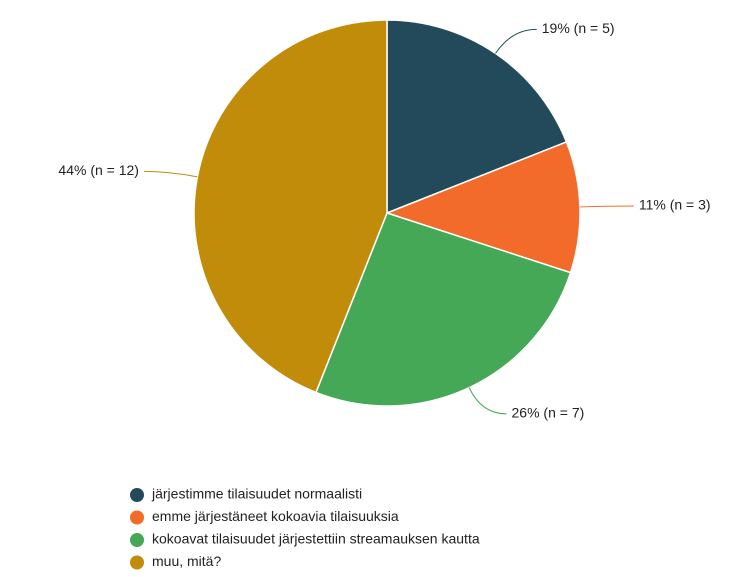 This screenshot has width=755, height=577. What do you see at coordinates (548, 413) in the screenshot?
I see `data-label: 26% (n = 7)` at bounding box center [548, 413].